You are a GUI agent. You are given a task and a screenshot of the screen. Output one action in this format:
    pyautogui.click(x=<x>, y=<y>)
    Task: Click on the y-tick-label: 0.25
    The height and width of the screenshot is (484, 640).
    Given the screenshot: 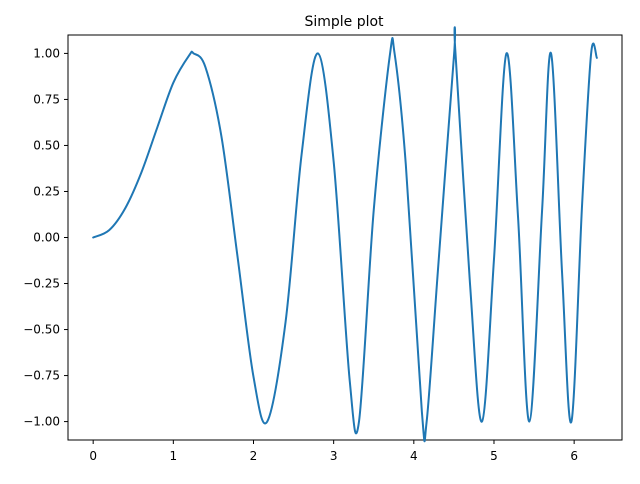 What is the action you would take?
    pyautogui.click(x=46, y=191)
    